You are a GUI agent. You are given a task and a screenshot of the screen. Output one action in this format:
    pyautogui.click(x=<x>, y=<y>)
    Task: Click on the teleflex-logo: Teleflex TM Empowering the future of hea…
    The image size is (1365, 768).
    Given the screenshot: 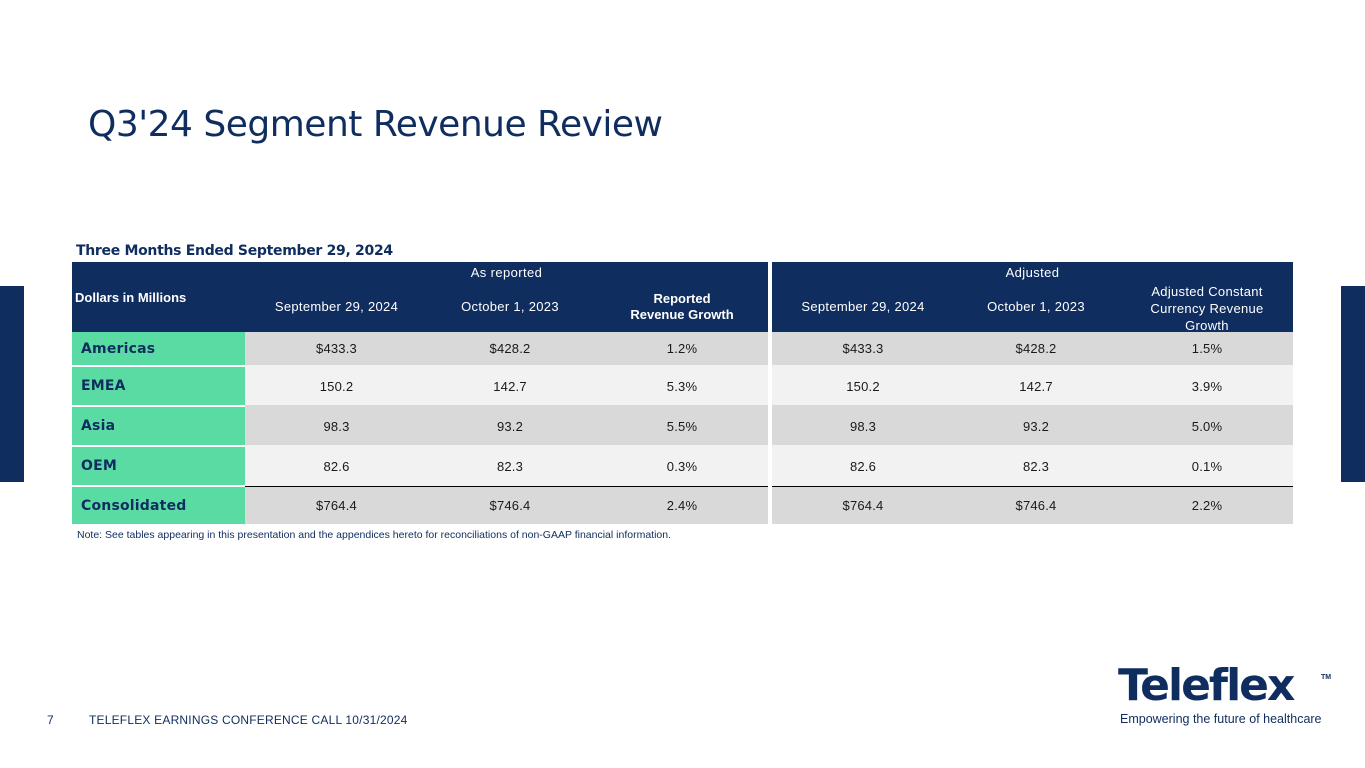 What is the action you would take?
    pyautogui.click(x=1225, y=695)
    